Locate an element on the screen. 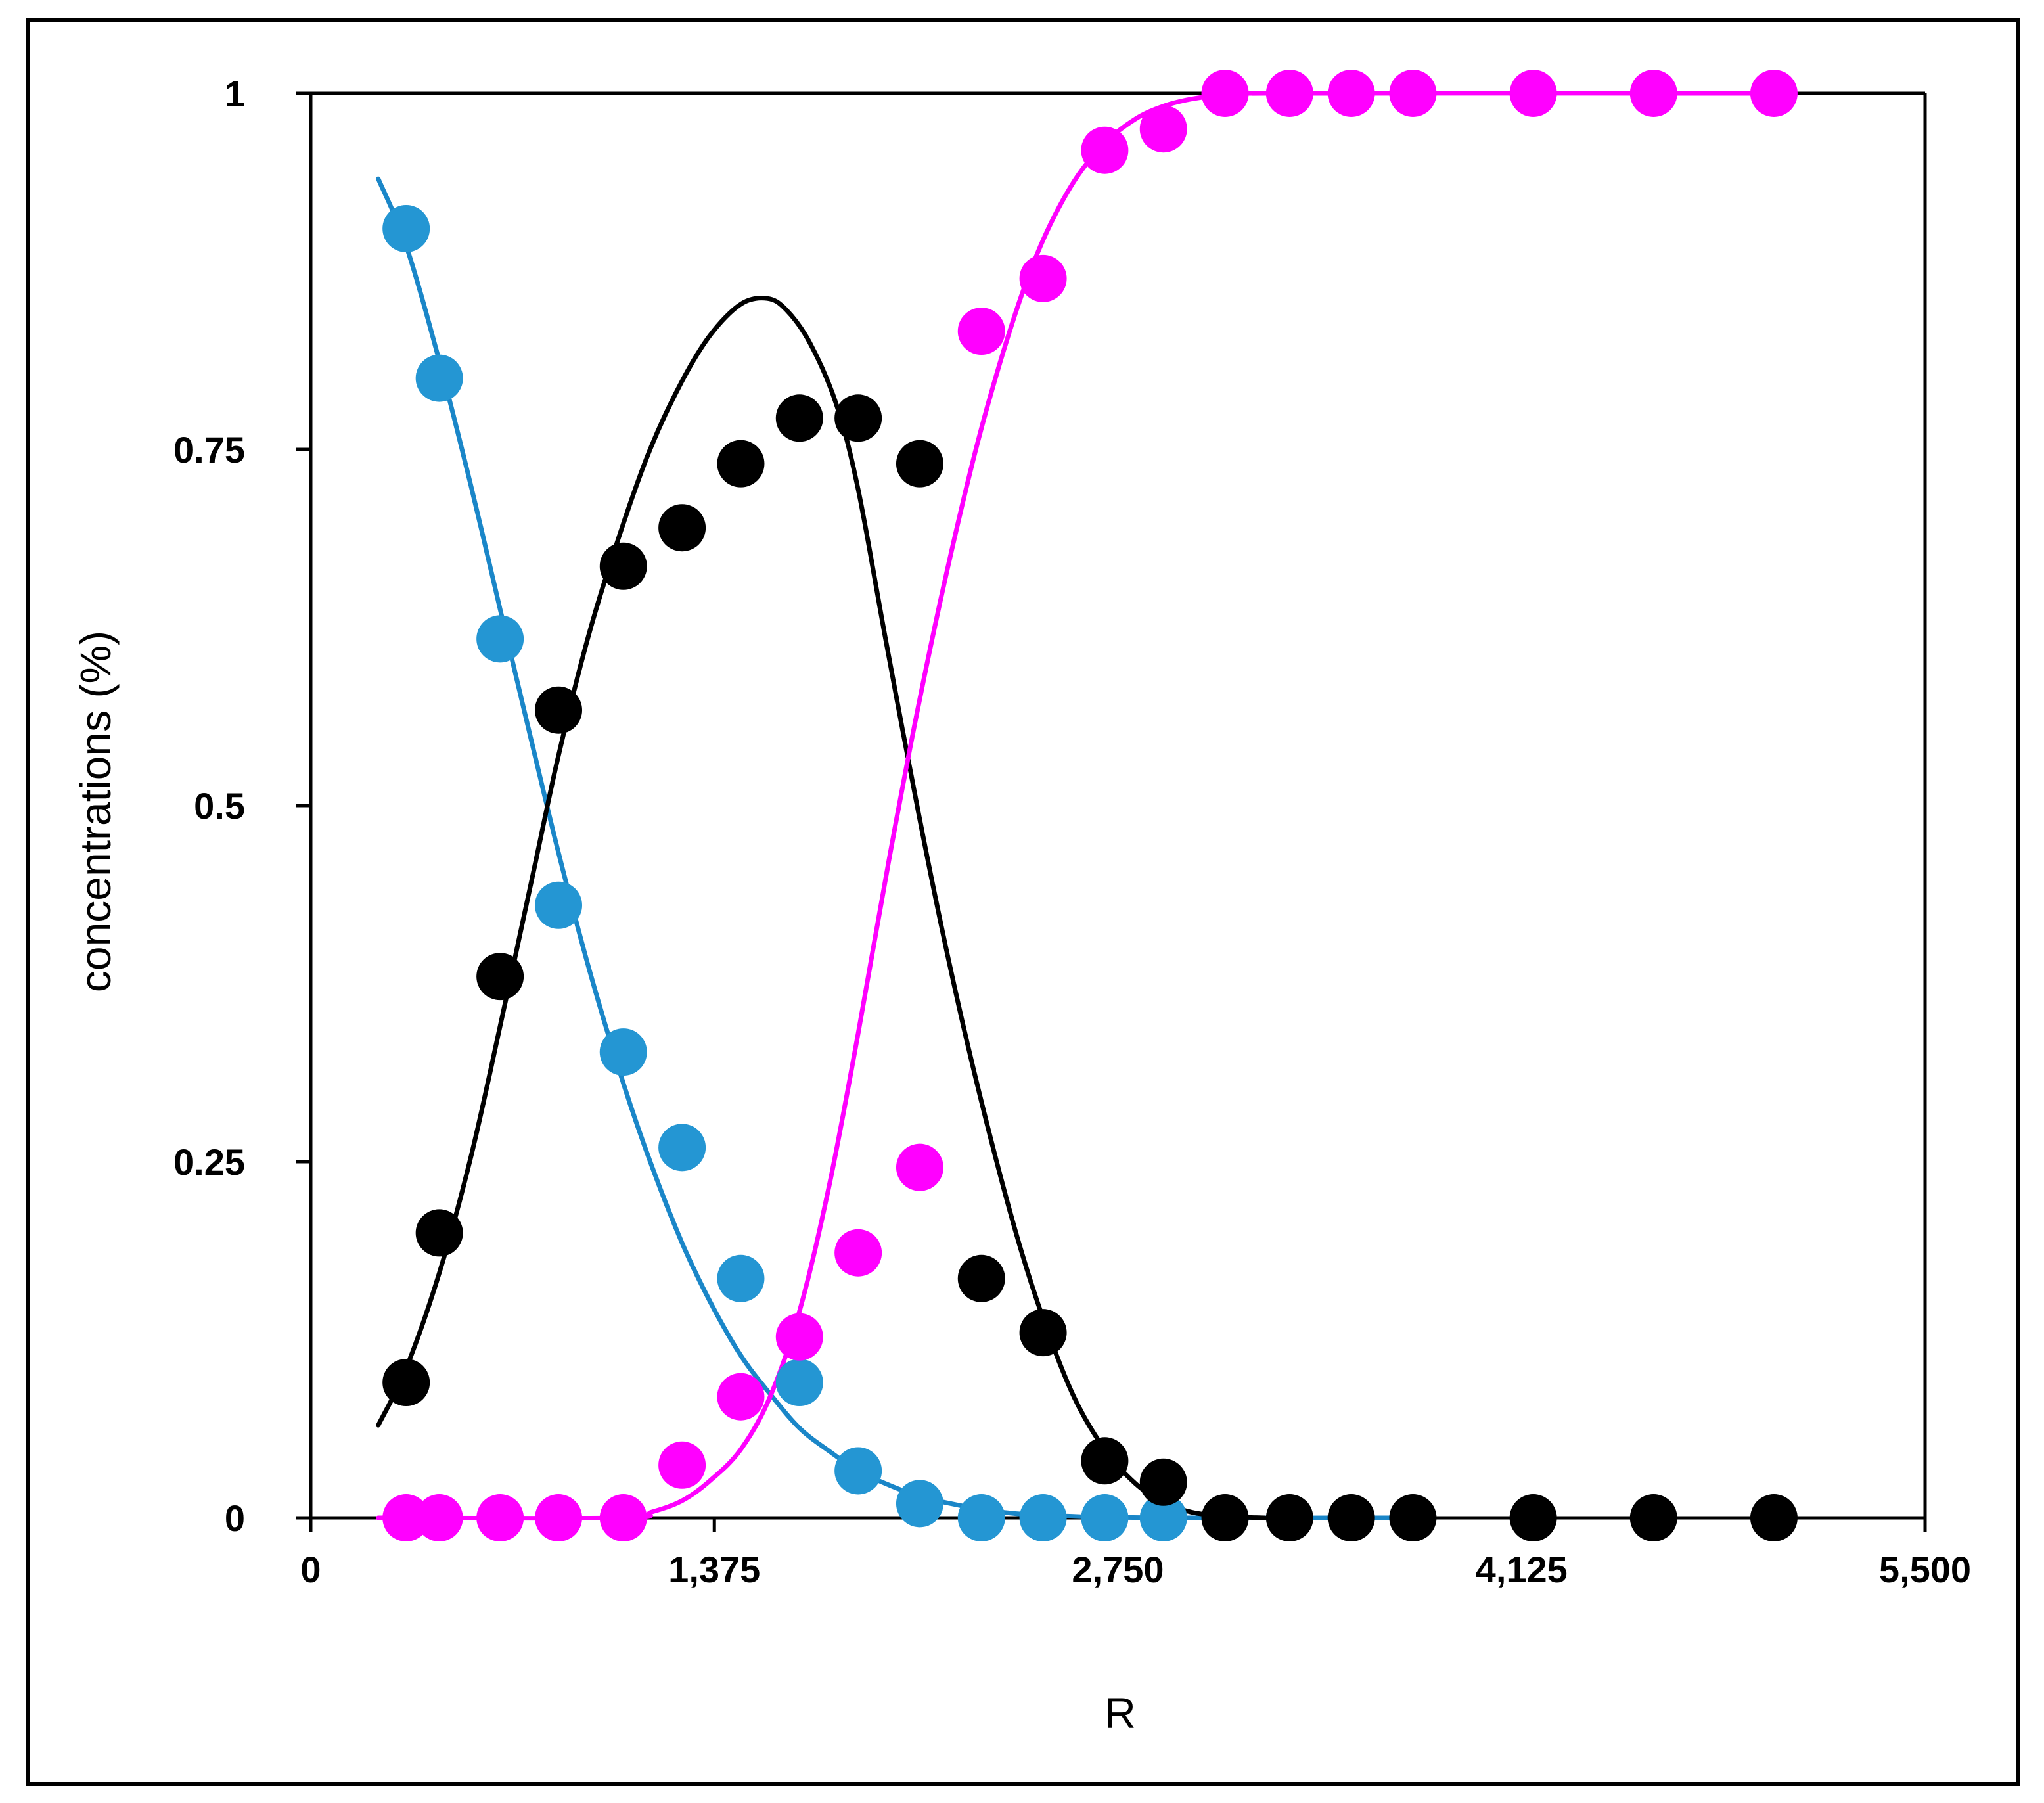 This screenshot has height=1803, width=2044. y-tick-label: 0.25 is located at coordinates (209, 1162).